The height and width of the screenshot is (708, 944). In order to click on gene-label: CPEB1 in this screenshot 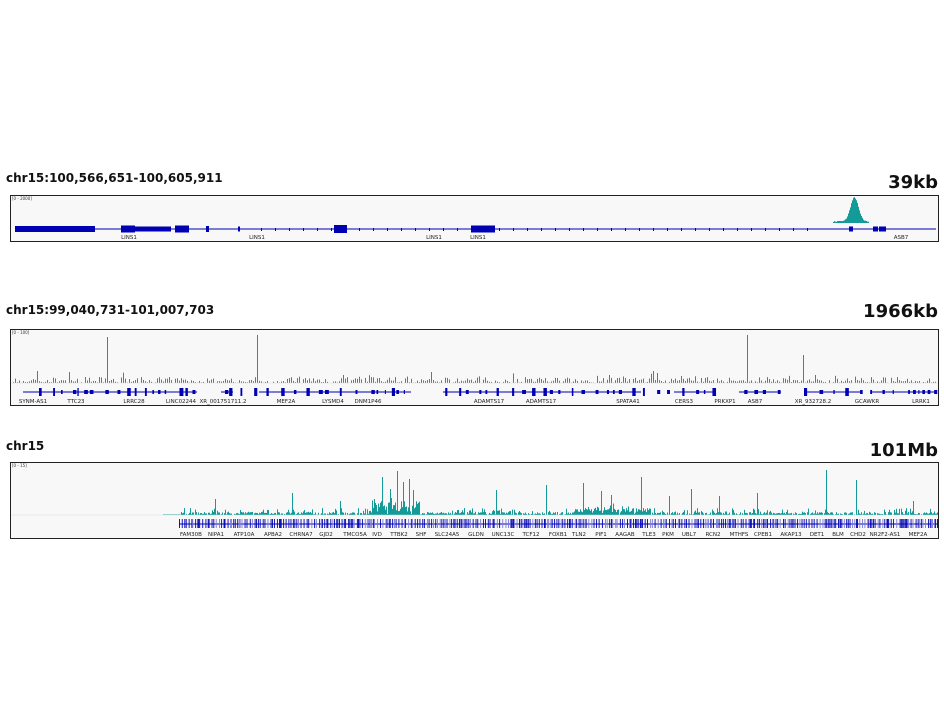, I will do `click(763, 535)`.